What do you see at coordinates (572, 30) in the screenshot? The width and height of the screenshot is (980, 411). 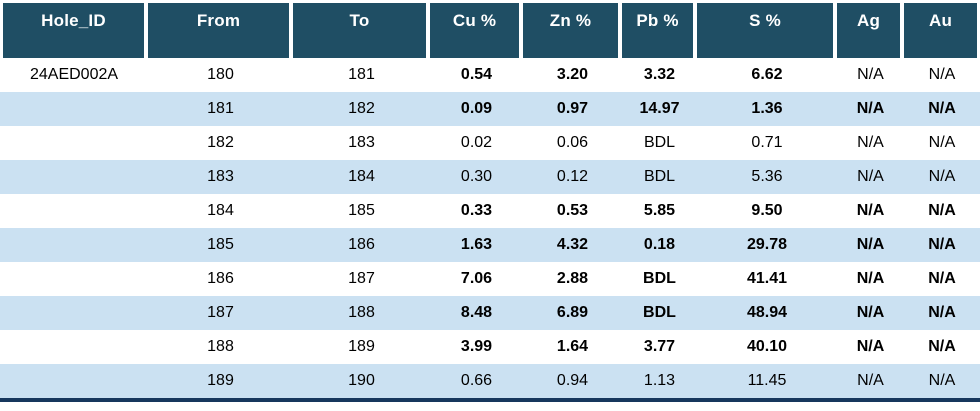 I see `col-header-zn: Zn %` at bounding box center [572, 30].